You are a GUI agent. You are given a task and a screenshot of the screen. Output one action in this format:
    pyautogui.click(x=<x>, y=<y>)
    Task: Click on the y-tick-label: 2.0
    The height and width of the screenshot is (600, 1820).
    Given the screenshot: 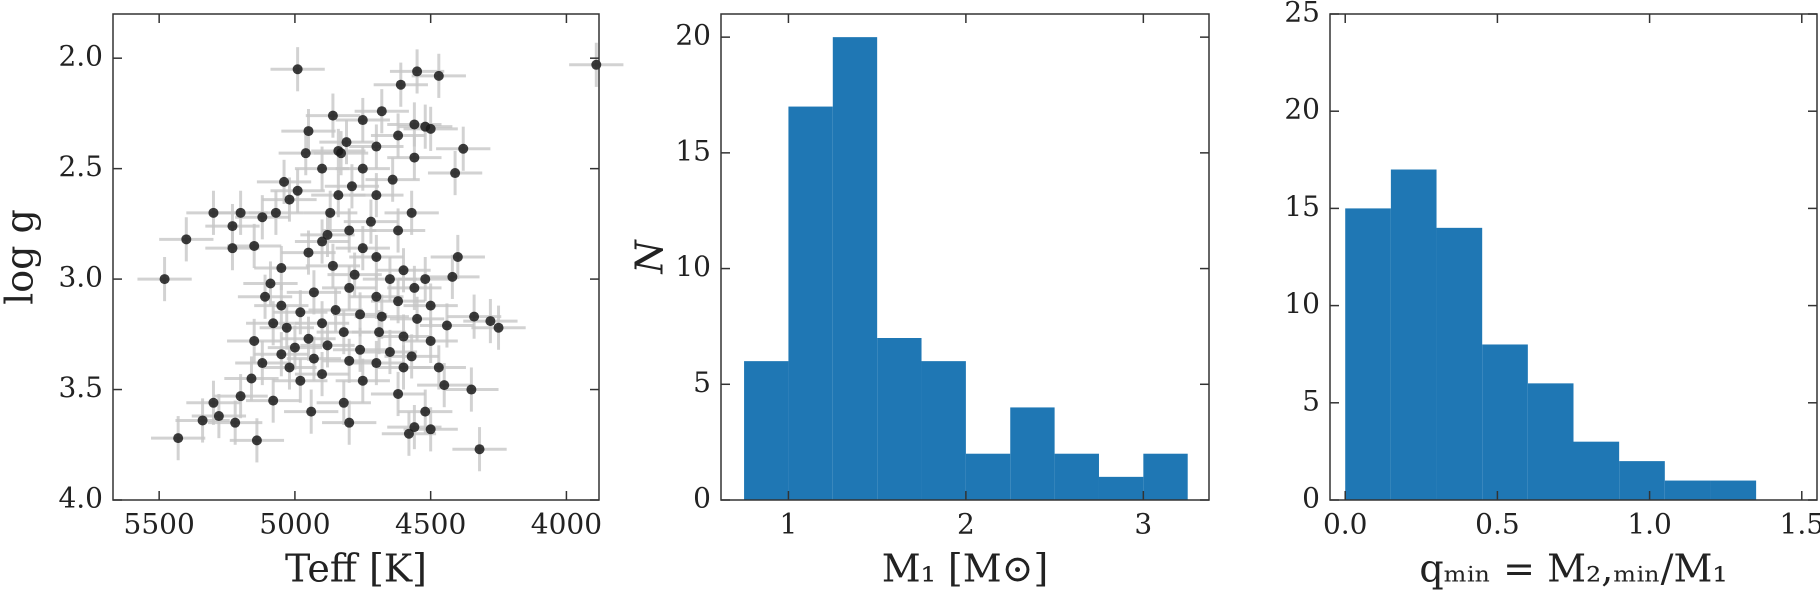 What is the action you would take?
    pyautogui.click(x=80, y=56)
    